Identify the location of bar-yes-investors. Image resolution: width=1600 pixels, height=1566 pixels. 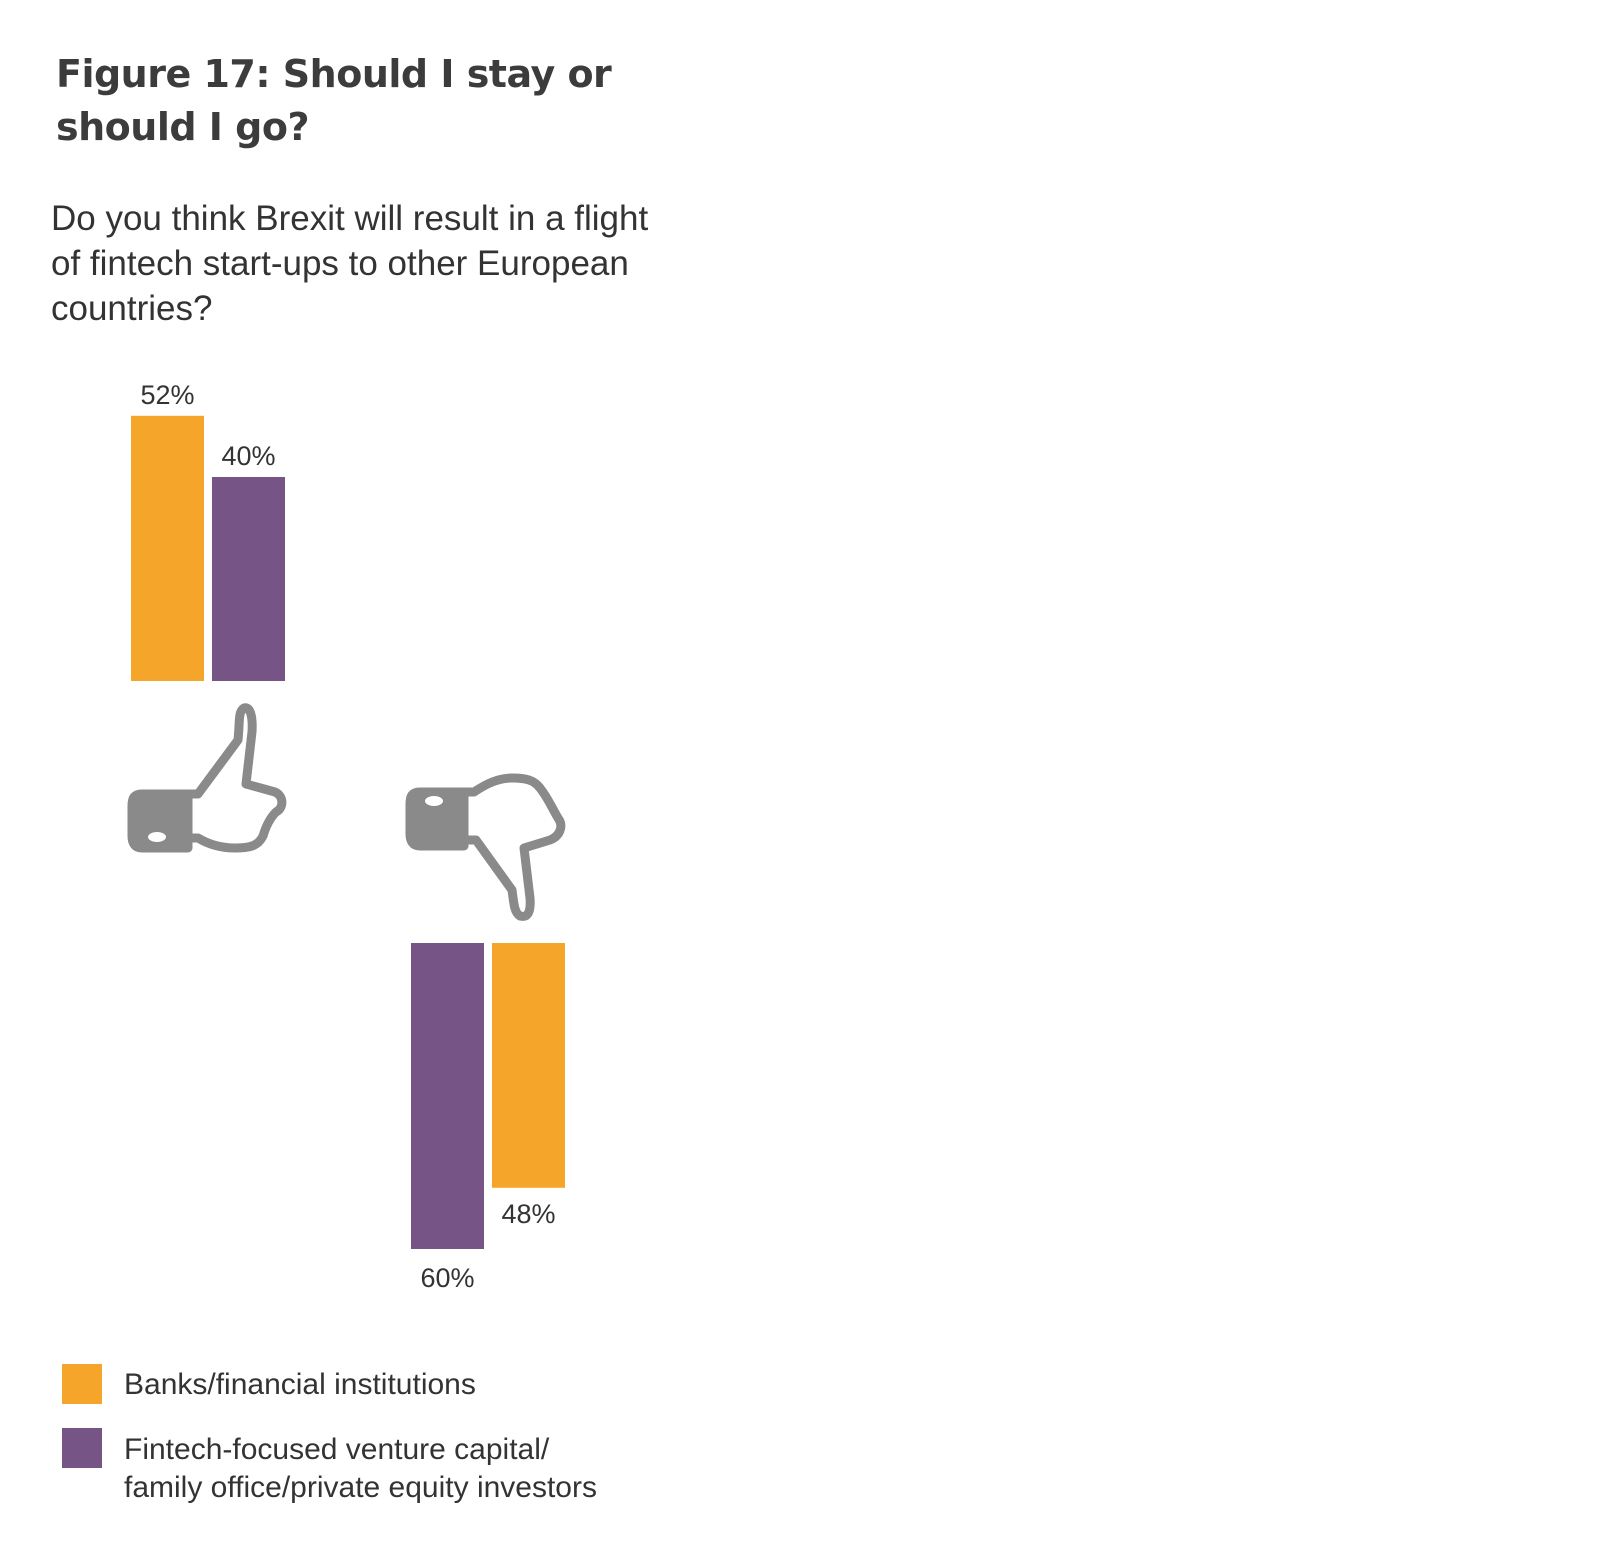
(248, 579).